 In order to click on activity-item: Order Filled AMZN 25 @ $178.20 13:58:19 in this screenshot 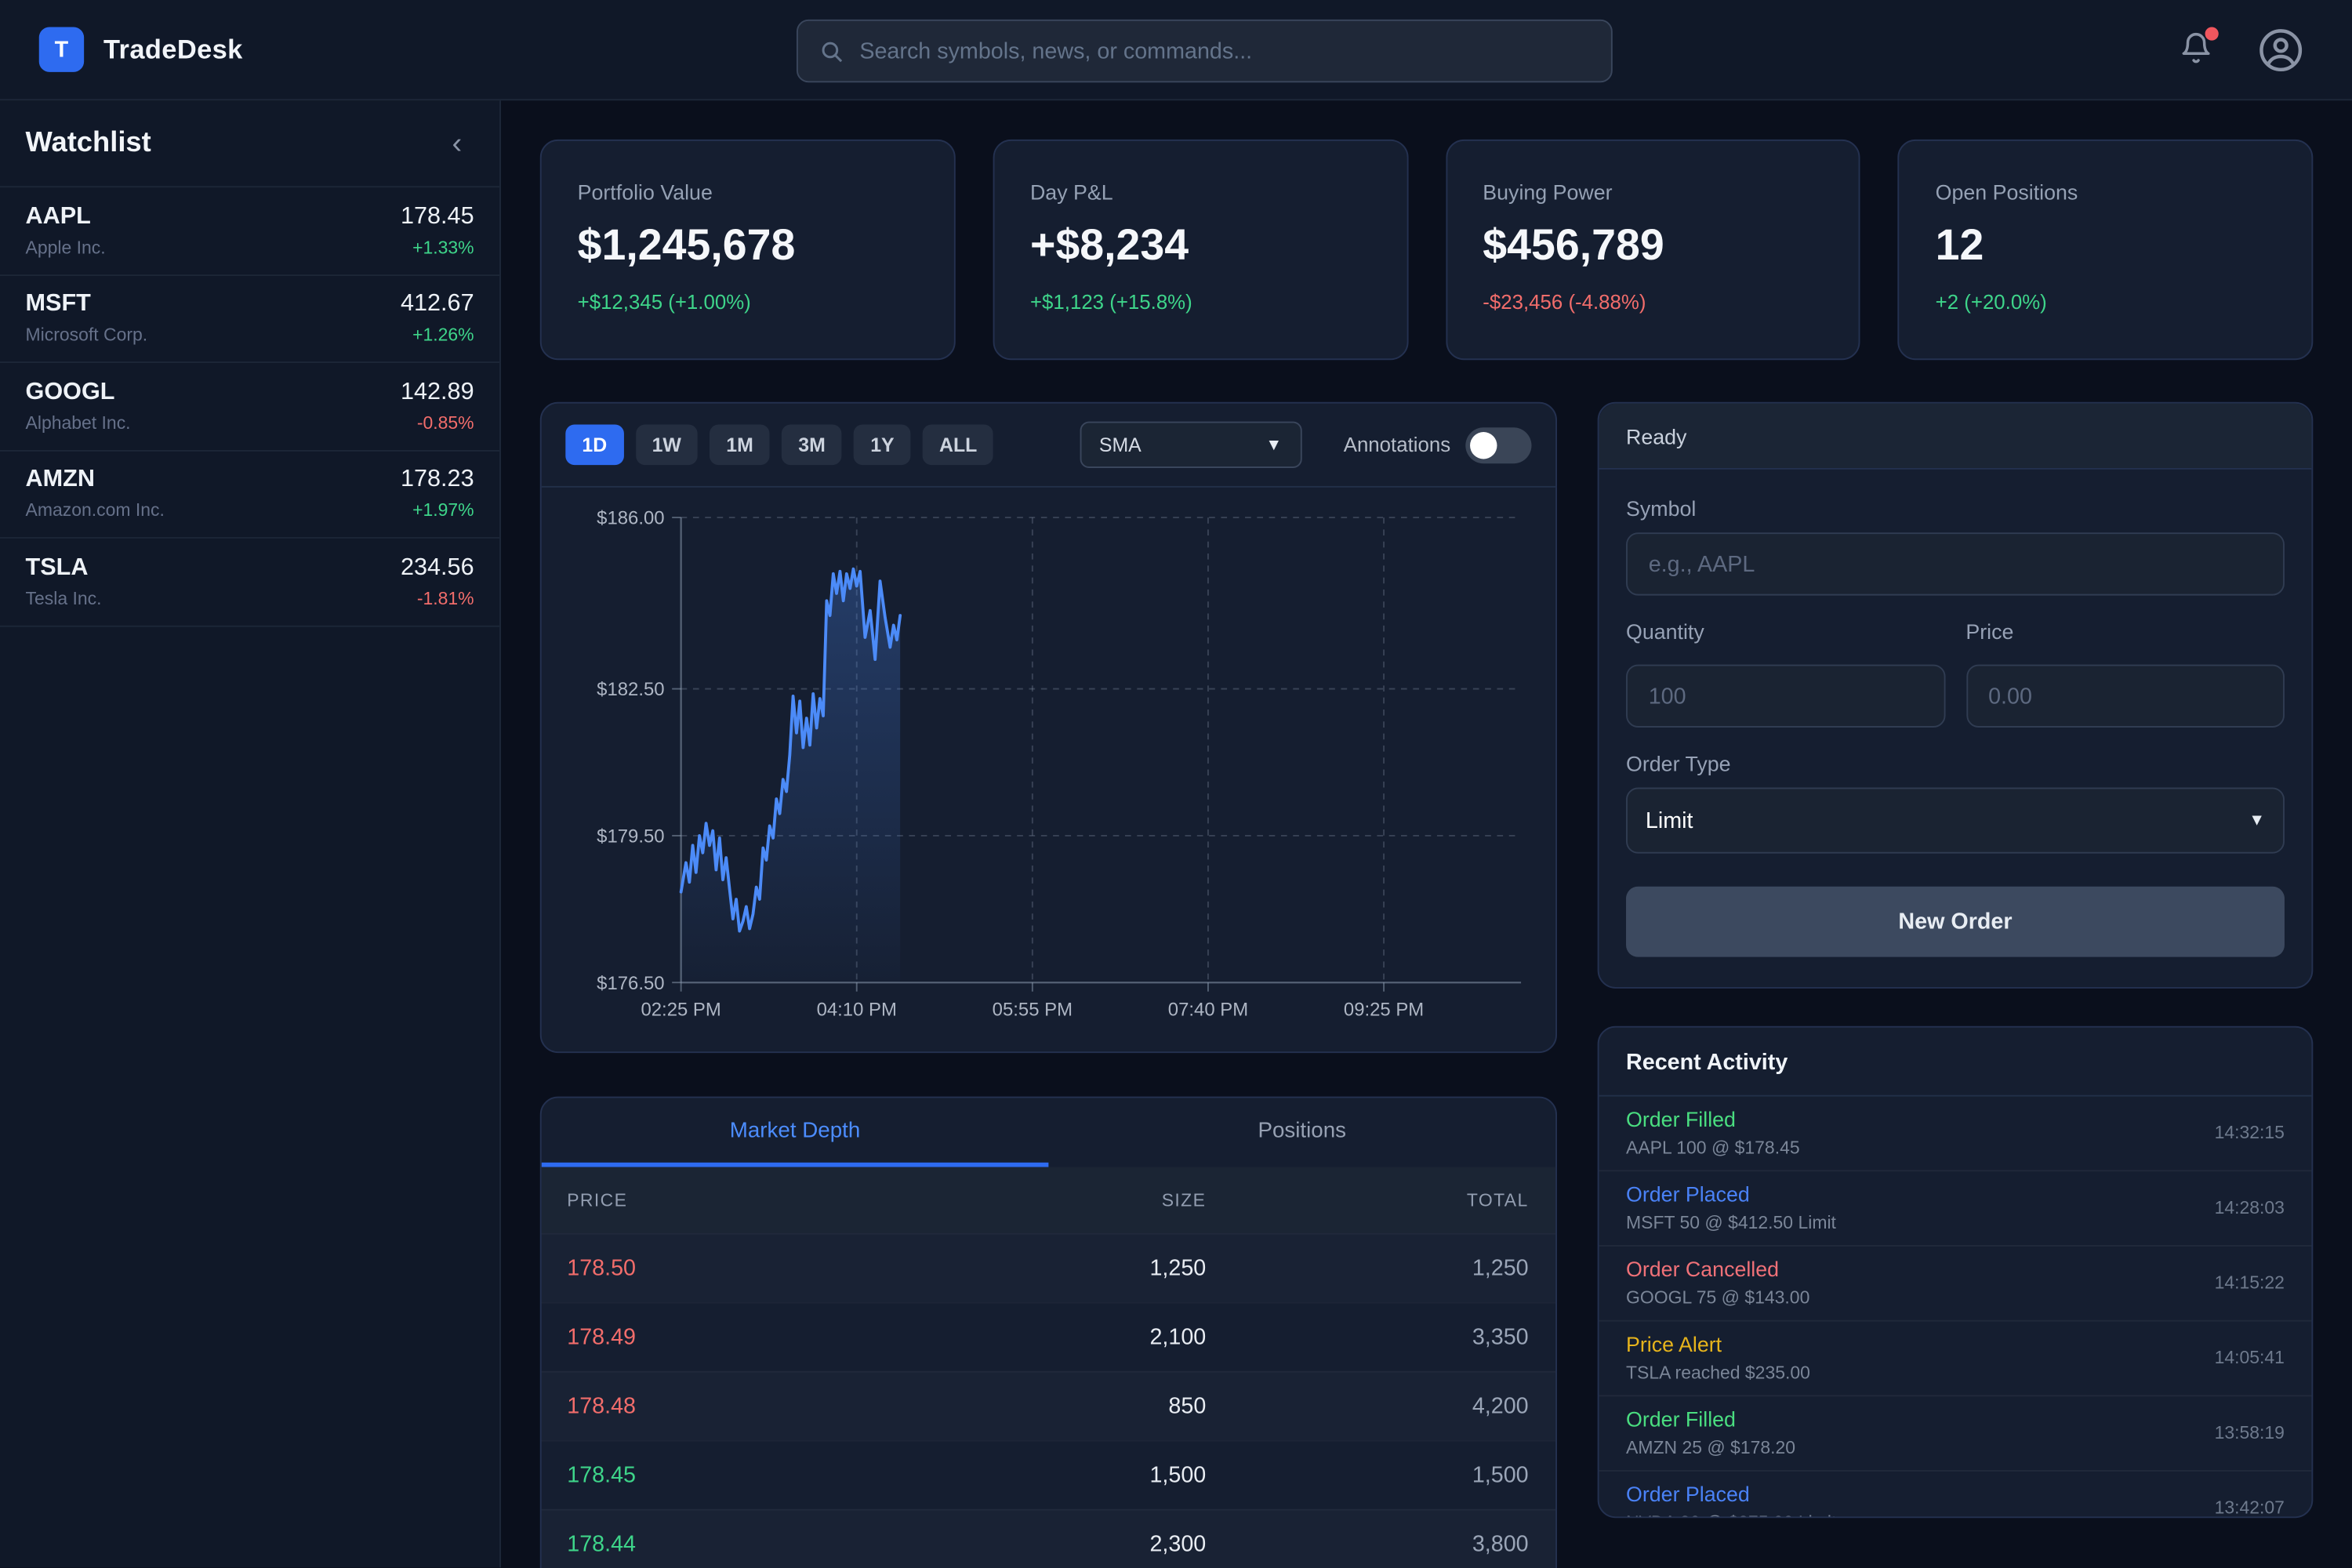, I will do `click(1956, 1434)`.